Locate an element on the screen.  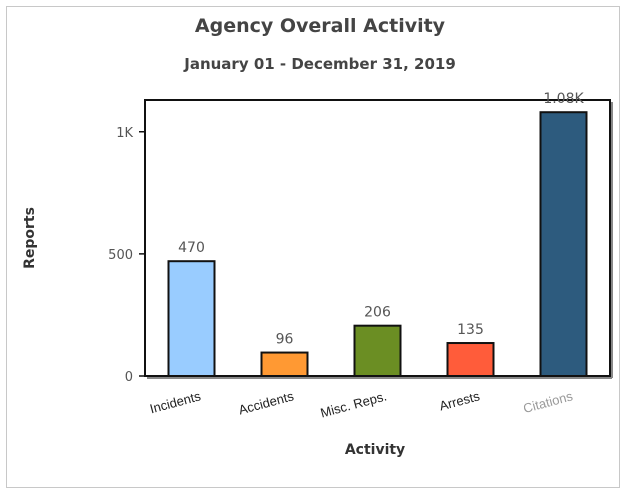
y-tick-label: 1K is located at coordinates (124, 133).